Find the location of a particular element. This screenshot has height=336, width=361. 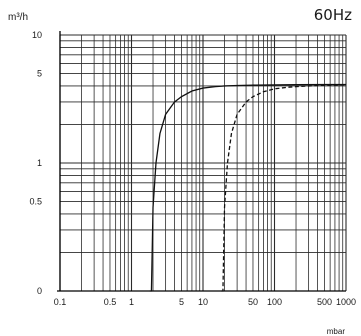

y-axis-label: m³/h is located at coordinates (18, 17).